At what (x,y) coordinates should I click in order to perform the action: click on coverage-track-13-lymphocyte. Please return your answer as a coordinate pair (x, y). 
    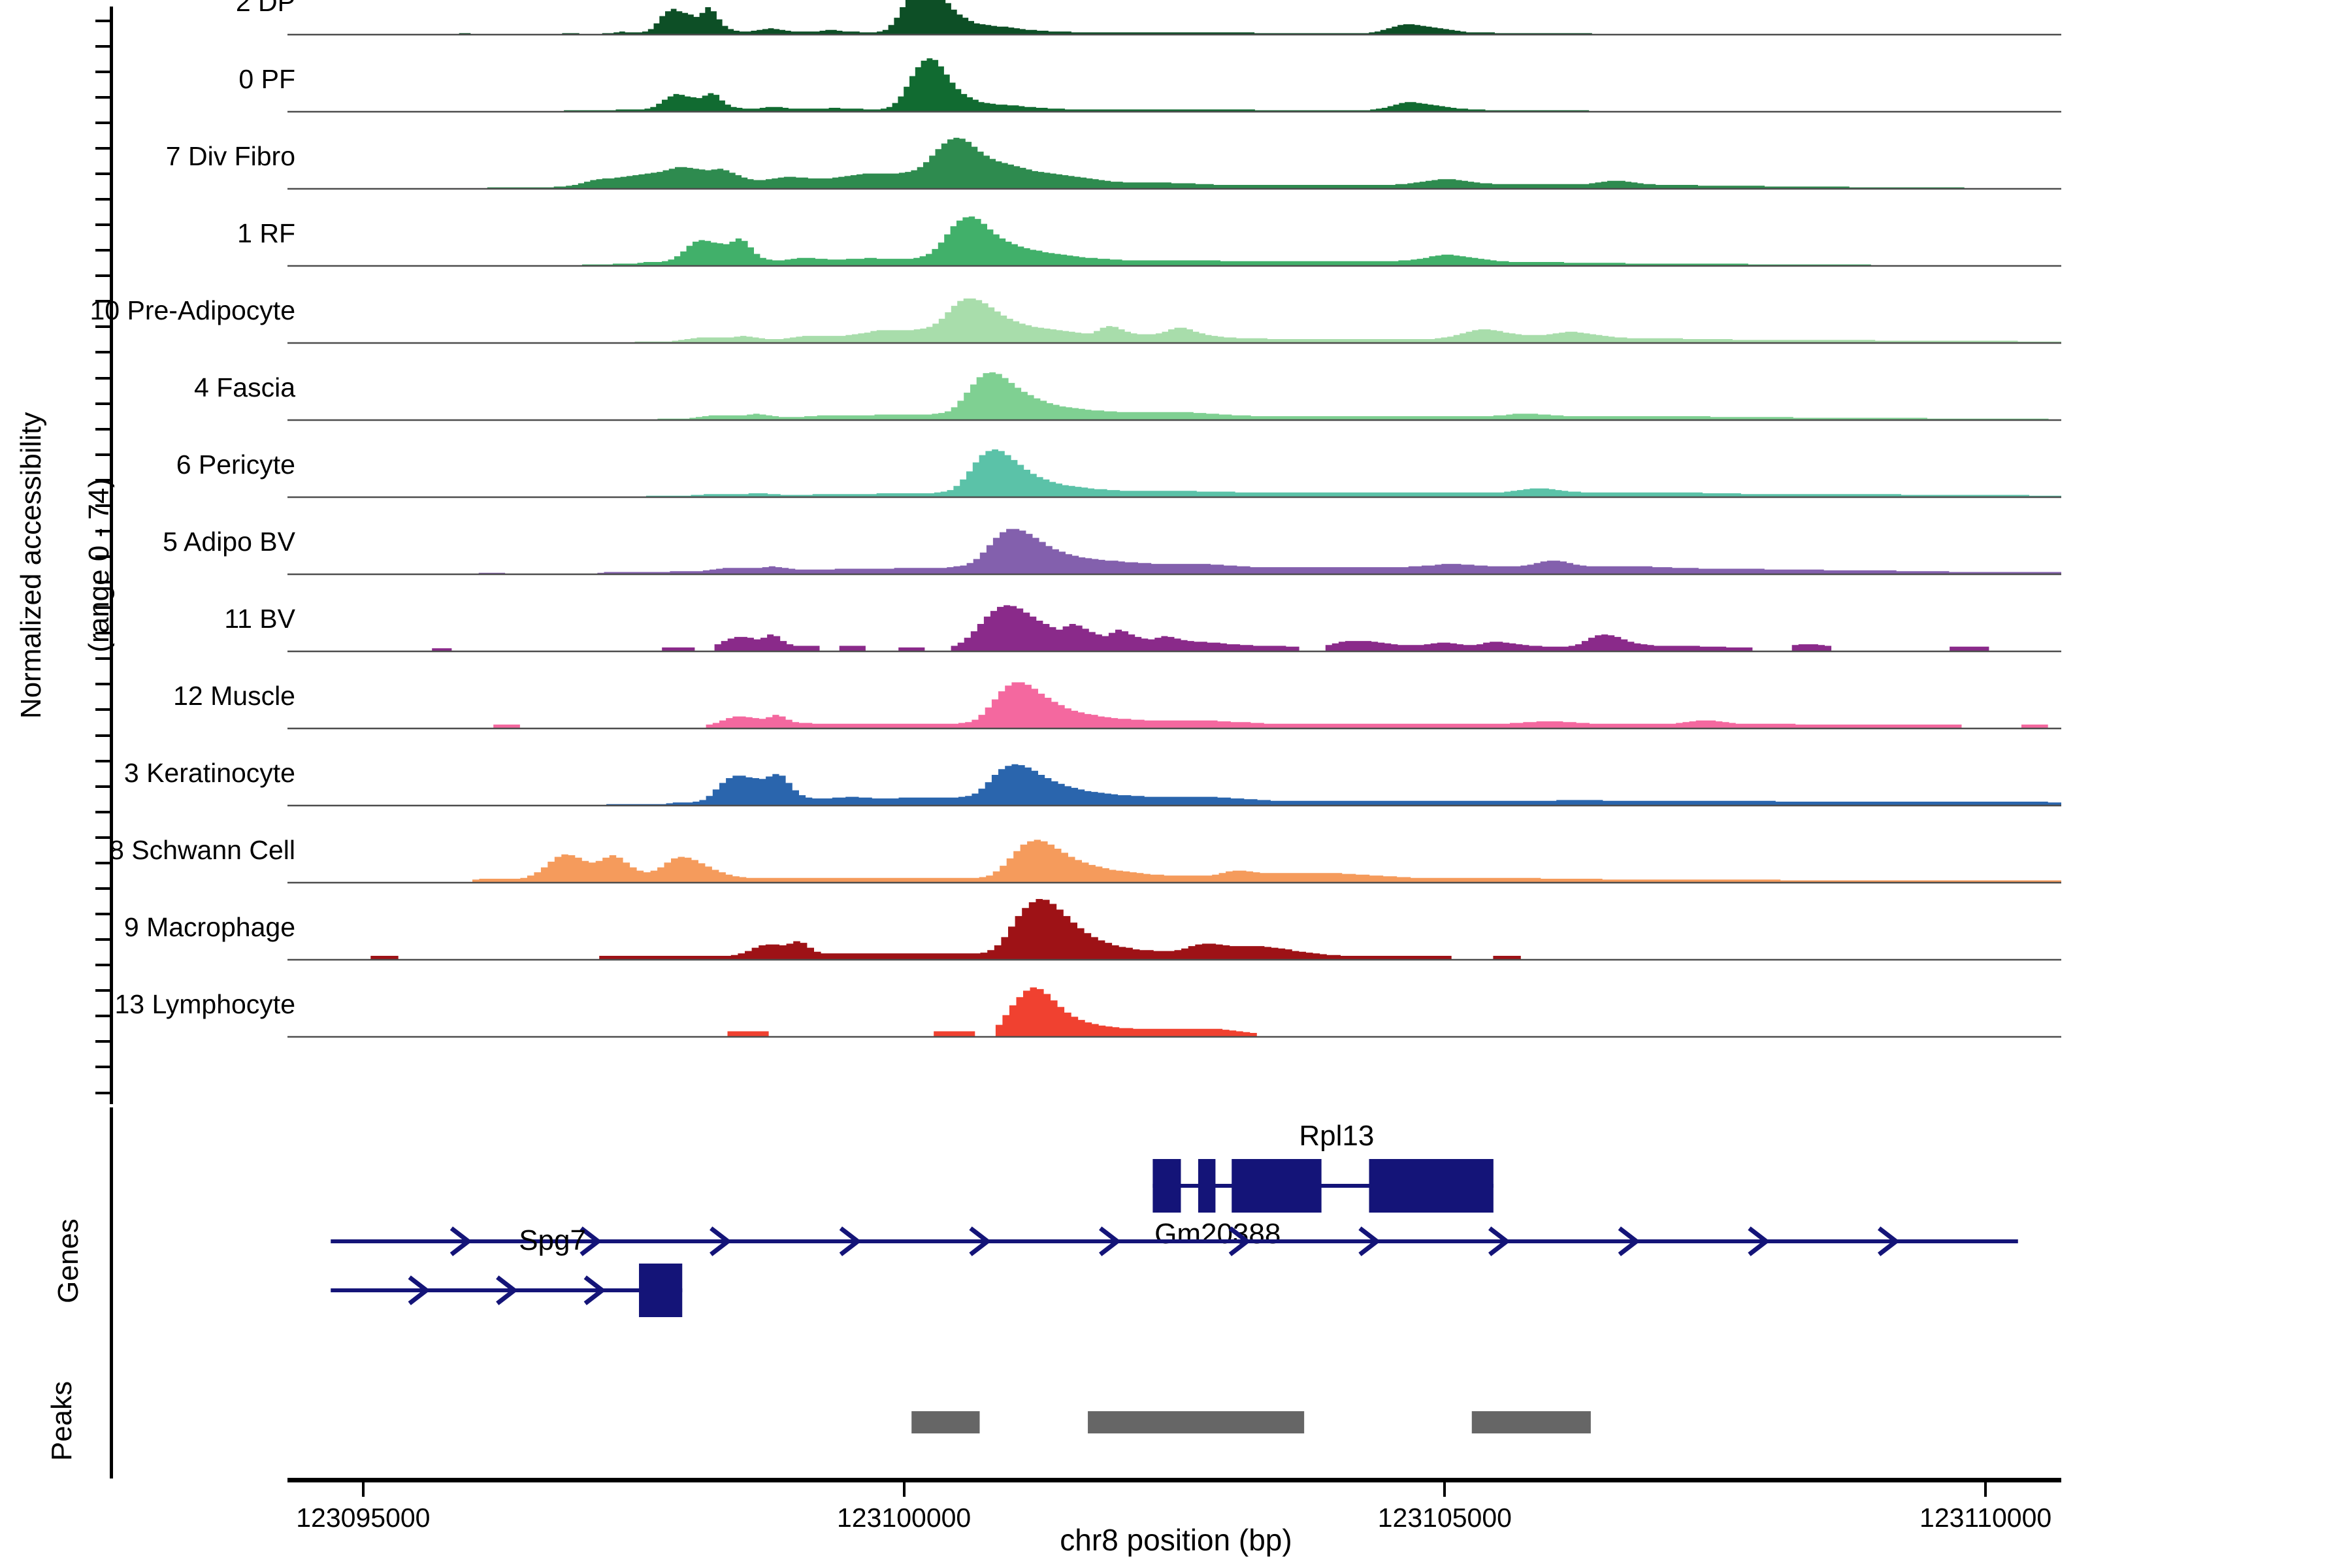
    Looking at the image, I should click on (1174, 1012).